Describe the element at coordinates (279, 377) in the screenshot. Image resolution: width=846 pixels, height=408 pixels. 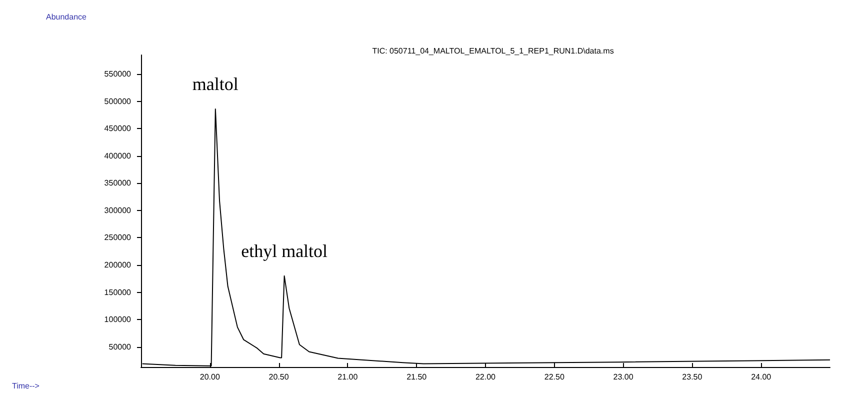
I see `x-tick-label: 20.50` at that location.